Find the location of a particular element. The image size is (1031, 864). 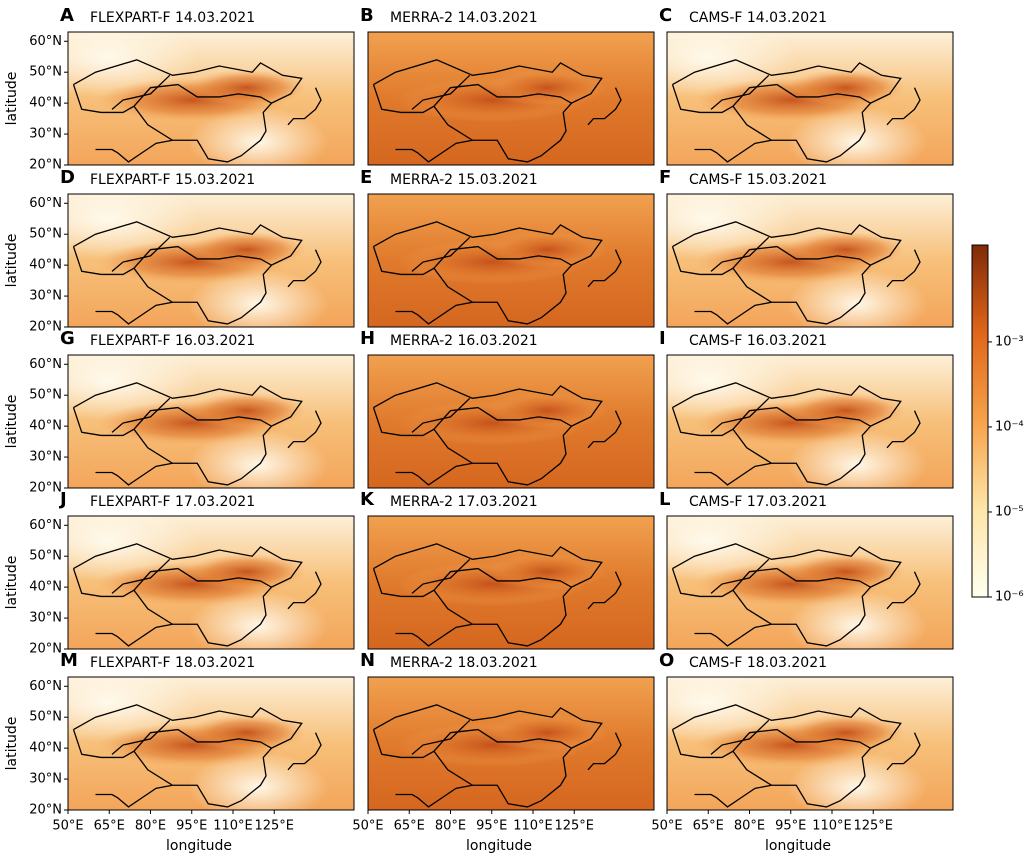

map-panel: I CAMS-F 16.03.2021 is located at coordinates (806, 408).